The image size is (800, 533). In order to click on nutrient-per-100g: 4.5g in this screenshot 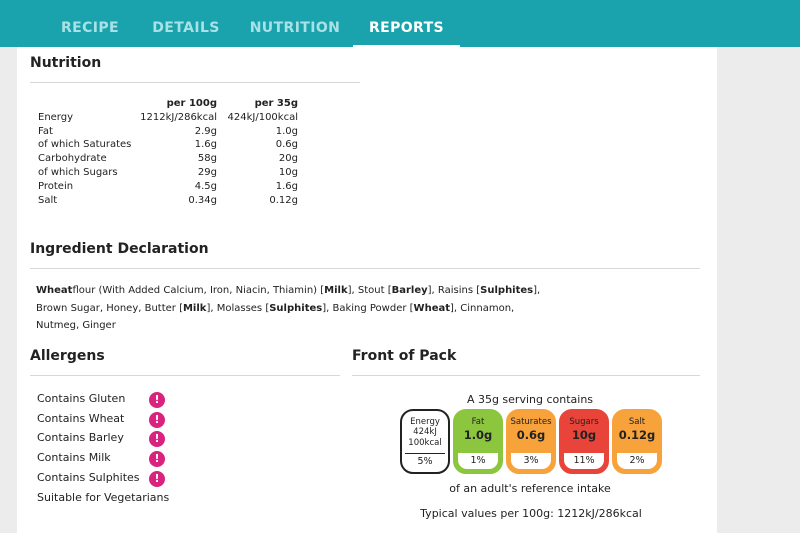, I will do `click(205, 186)`.